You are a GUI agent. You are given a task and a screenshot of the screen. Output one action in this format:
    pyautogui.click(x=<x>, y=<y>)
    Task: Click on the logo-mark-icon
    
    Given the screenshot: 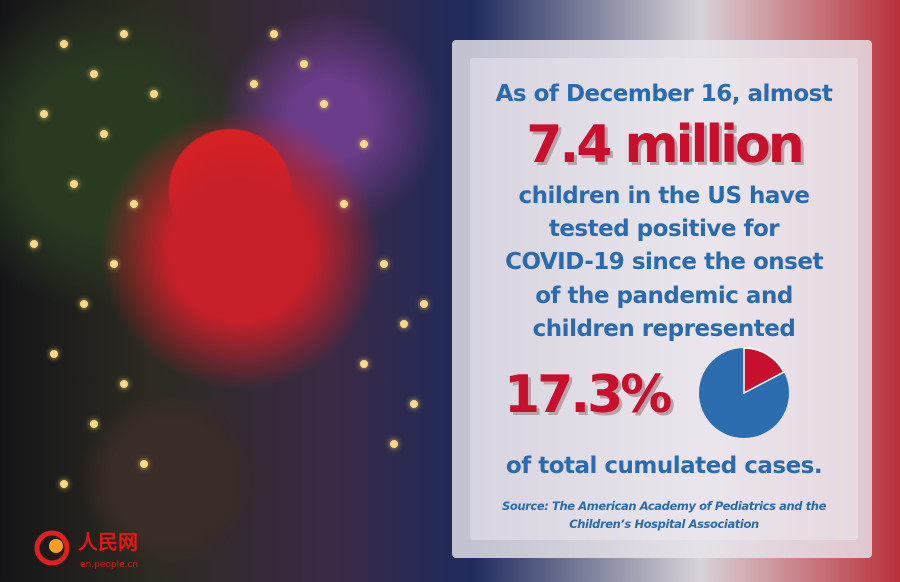 What is the action you would take?
    pyautogui.click(x=52, y=548)
    